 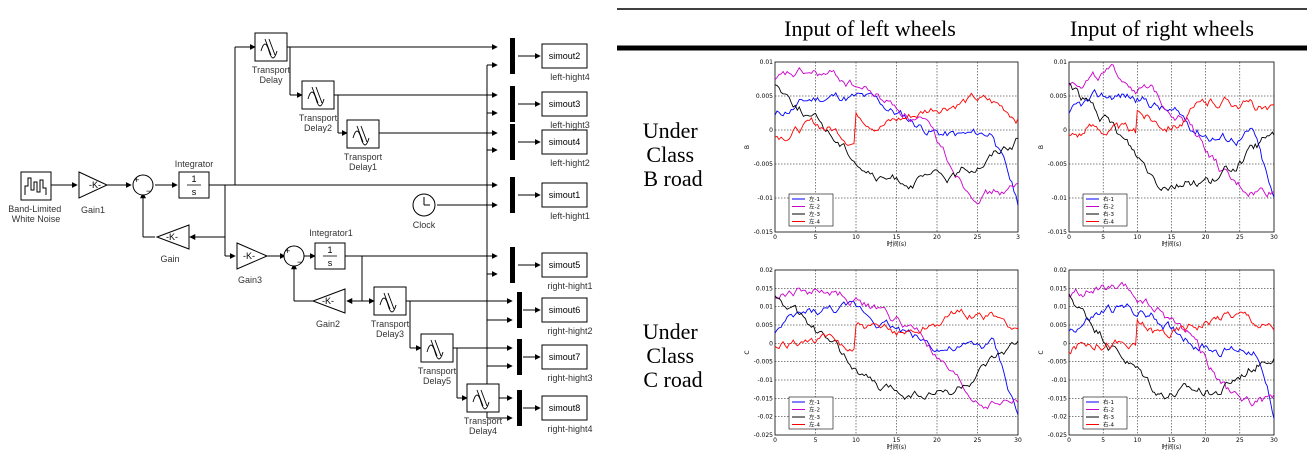 I want to click on svg-text: s, so click(x=194, y=192).